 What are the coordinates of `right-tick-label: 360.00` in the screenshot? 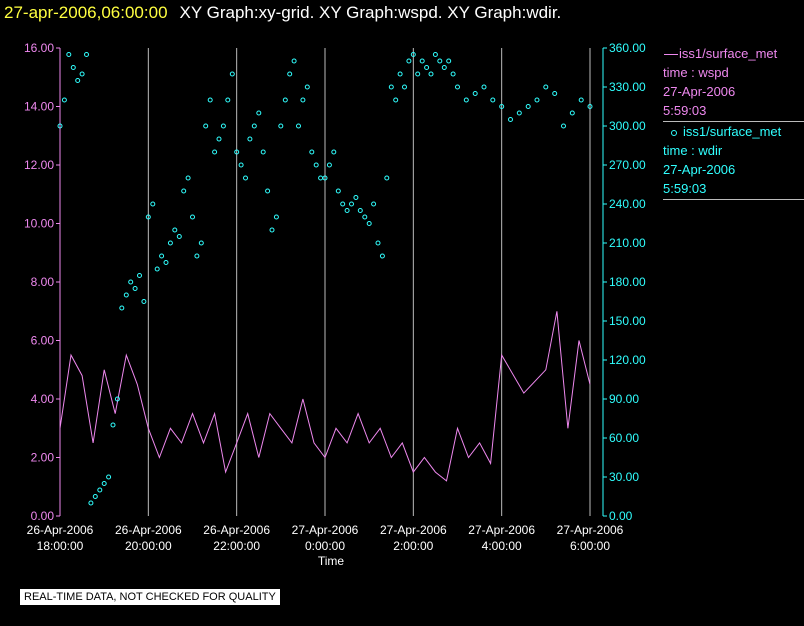 It's located at (627, 48).